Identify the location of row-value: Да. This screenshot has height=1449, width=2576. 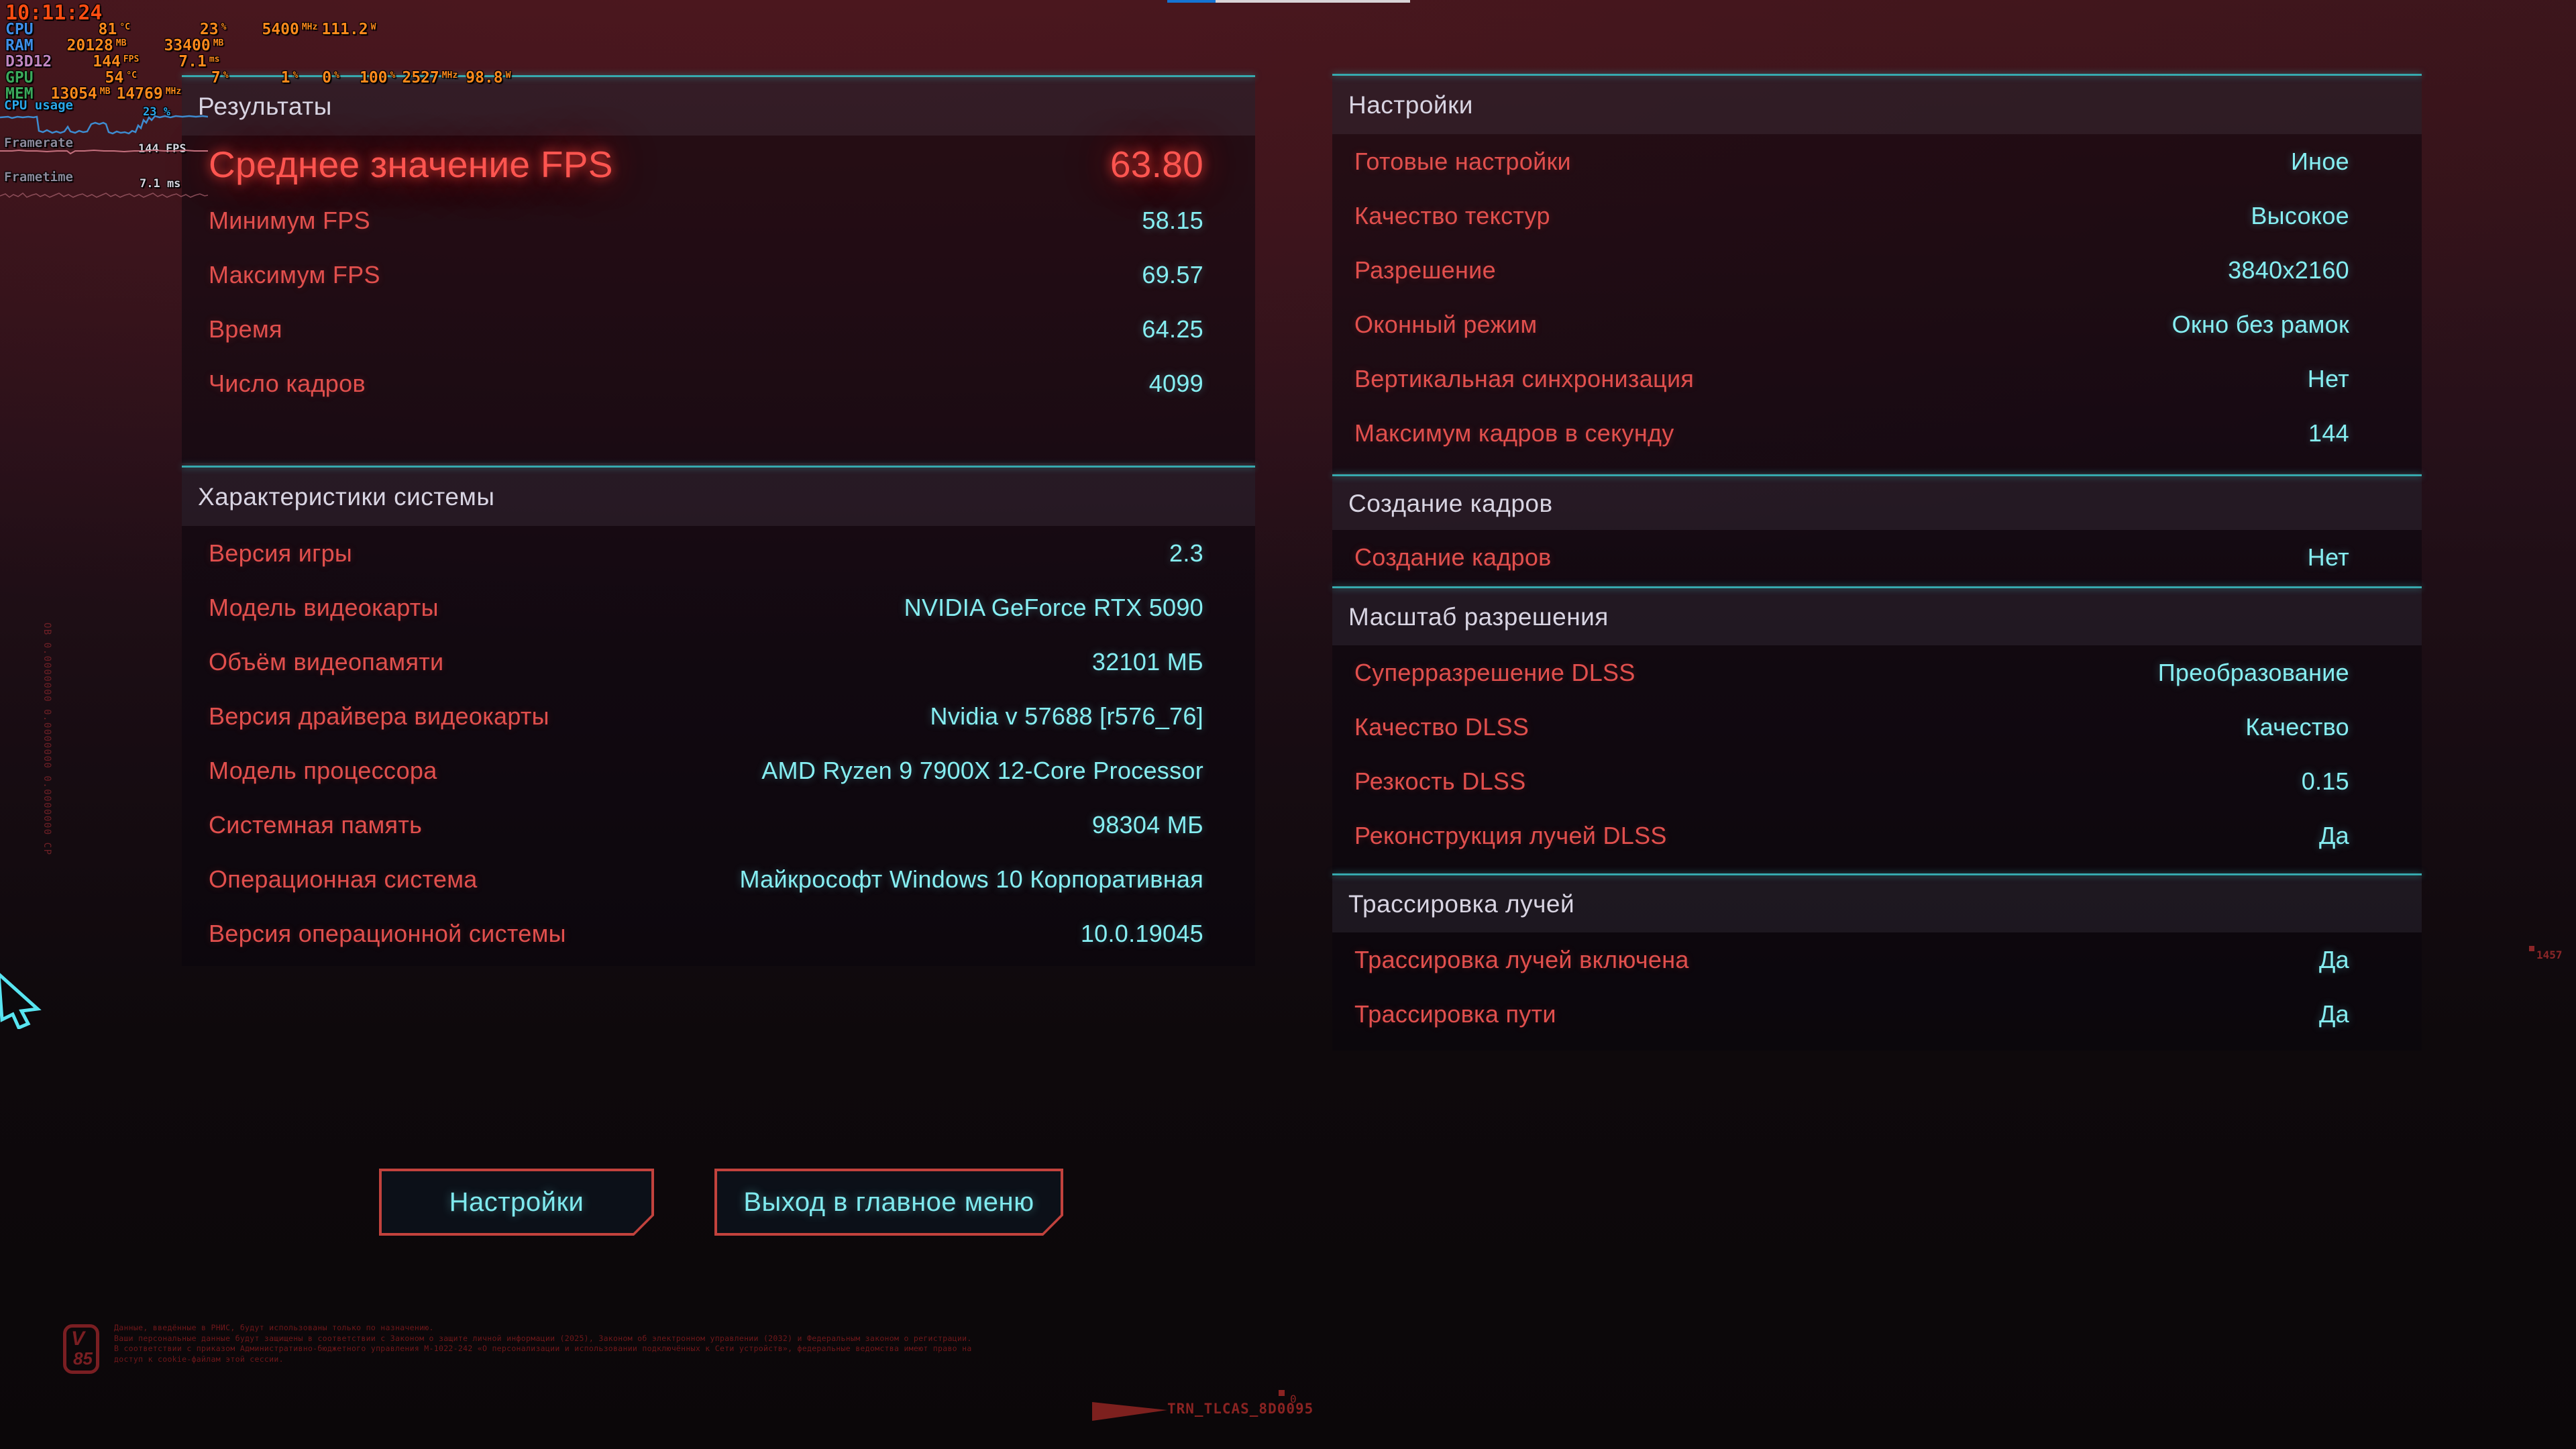
(2333, 959).